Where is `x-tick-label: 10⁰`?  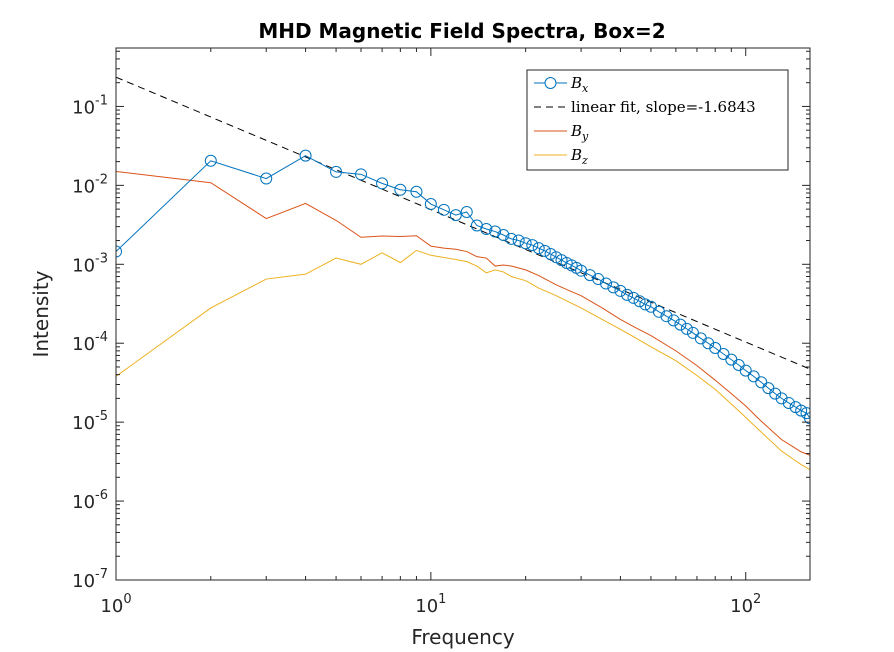 x-tick-label: 10⁰ is located at coordinates (115, 604).